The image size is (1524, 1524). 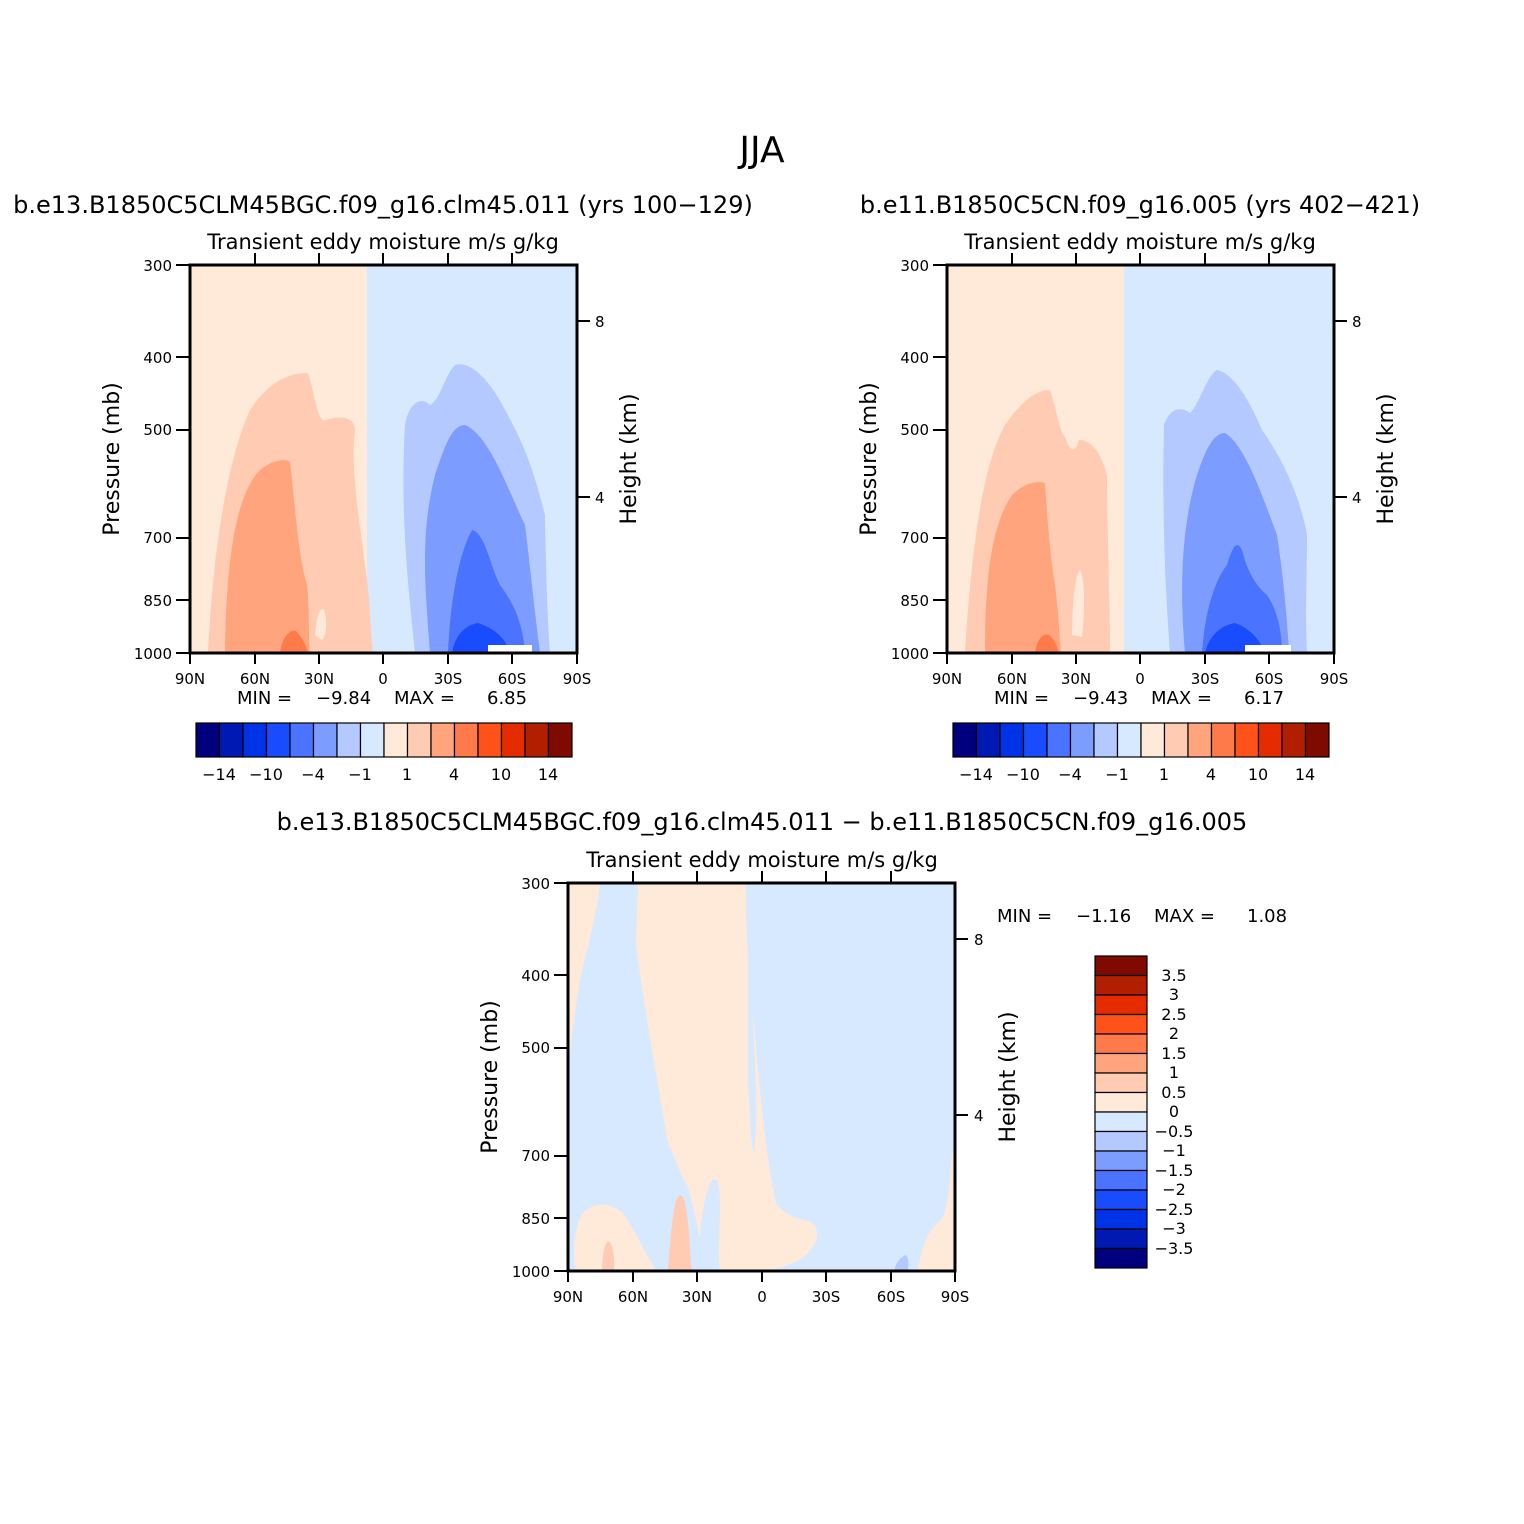 I want to click on panel1-colorbar-labels: −14 −10 −4 −1 1 4 10 14, so click(x=380, y=774).